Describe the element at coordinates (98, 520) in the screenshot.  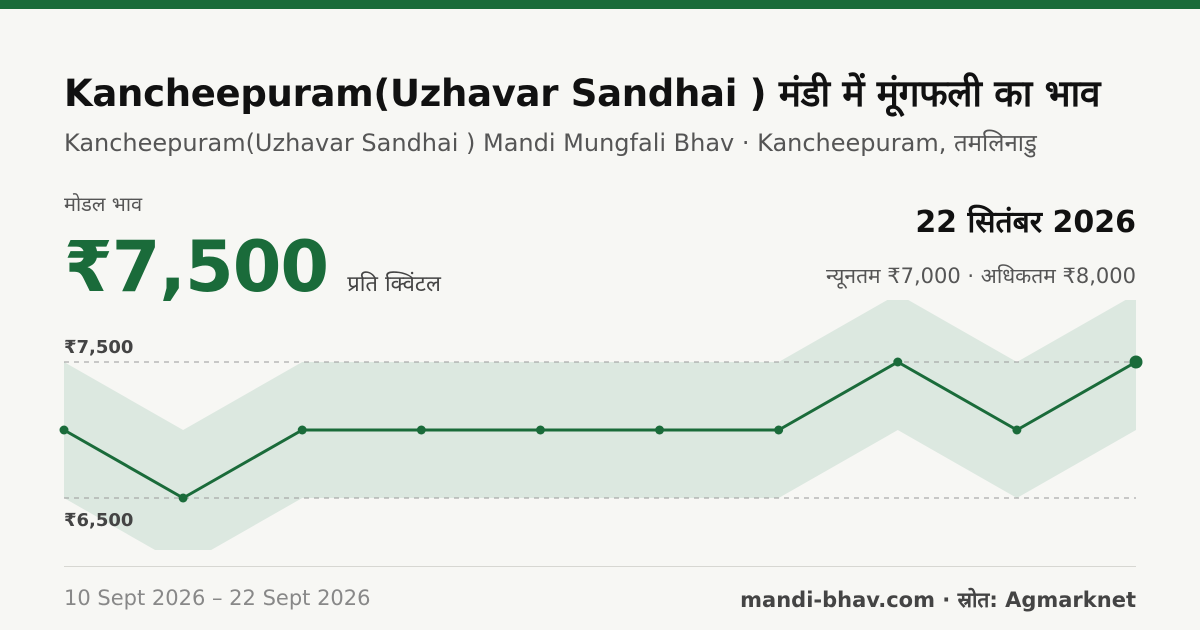
I see `reference-label: ₹6,500` at that location.